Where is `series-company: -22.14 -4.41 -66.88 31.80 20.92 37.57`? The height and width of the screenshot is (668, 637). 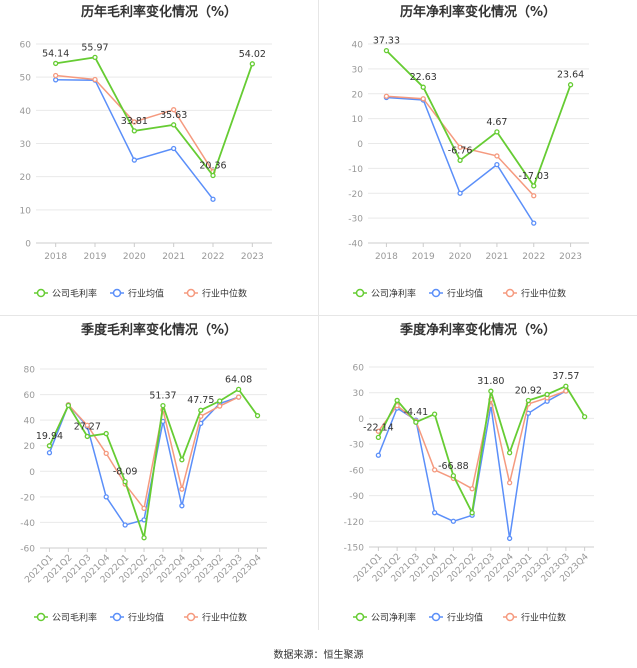
series-company: -22.14 -4.41 -66.88 31.80 20.92 37.57 is located at coordinates (475, 443).